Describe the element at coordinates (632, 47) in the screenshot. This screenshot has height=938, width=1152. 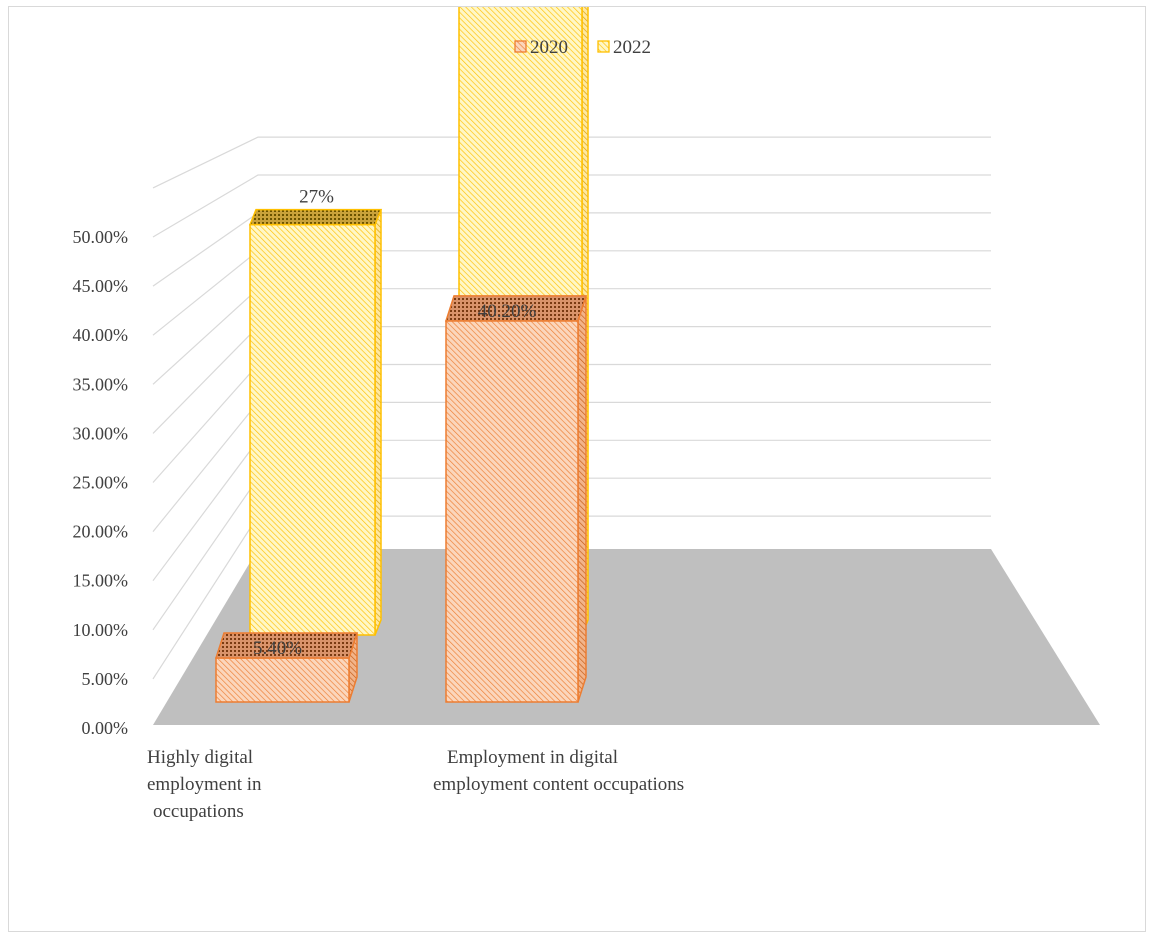
I see `legend-label: 2022` at that location.